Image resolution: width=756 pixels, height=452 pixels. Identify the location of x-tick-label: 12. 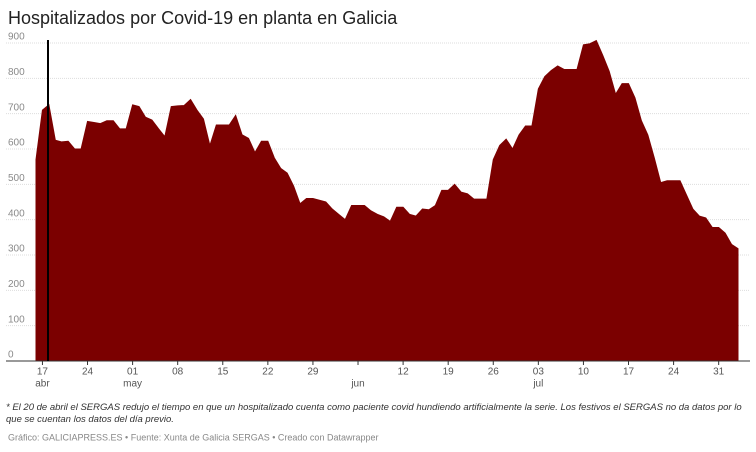
(404, 372).